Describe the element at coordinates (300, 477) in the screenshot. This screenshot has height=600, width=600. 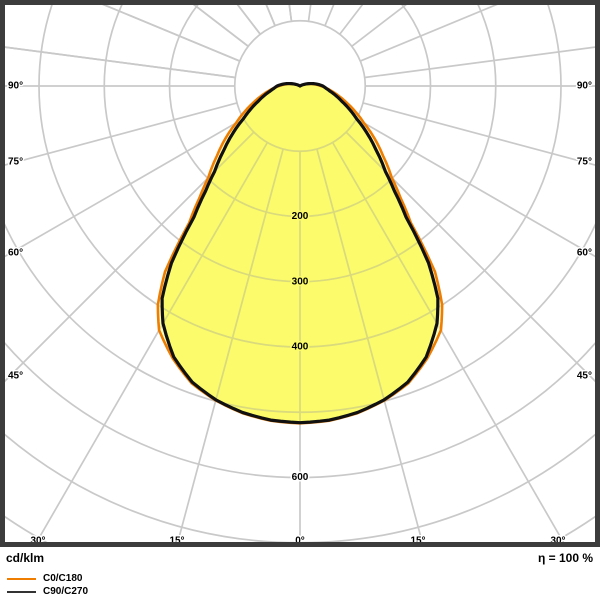
I see `radial-tick-label-600: 600` at that location.